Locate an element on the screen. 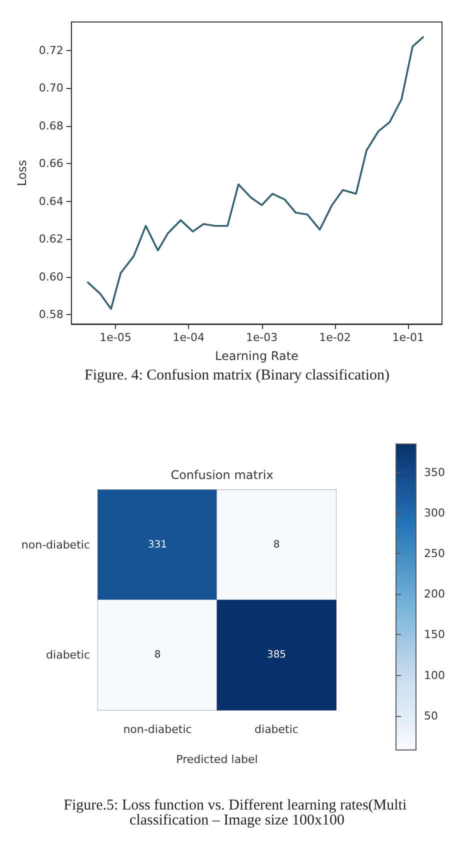 The image size is (474, 862). color-bar-label: 200 is located at coordinates (434, 594).